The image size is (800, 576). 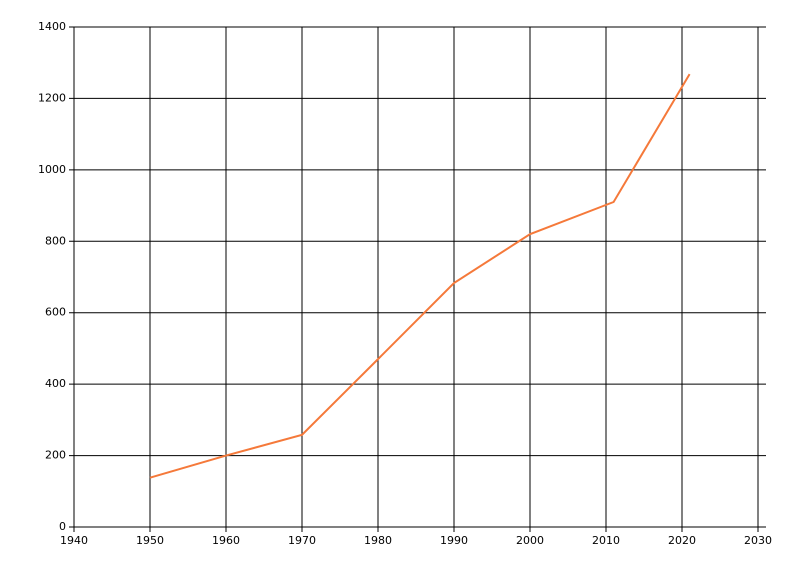 What do you see at coordinates (682, 540) in the screenshot?
I see `x-tick-label: 2020` at bounding box center [682, 540].